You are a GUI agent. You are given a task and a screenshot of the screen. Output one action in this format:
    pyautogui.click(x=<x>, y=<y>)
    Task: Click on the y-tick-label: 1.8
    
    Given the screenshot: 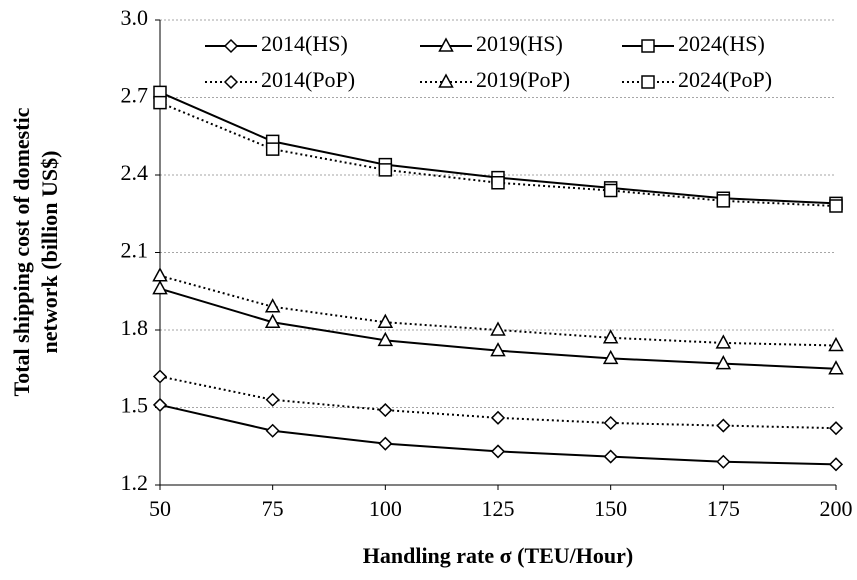 What is the action you would take?
    pyautogui.click(x=135, y=327)
    